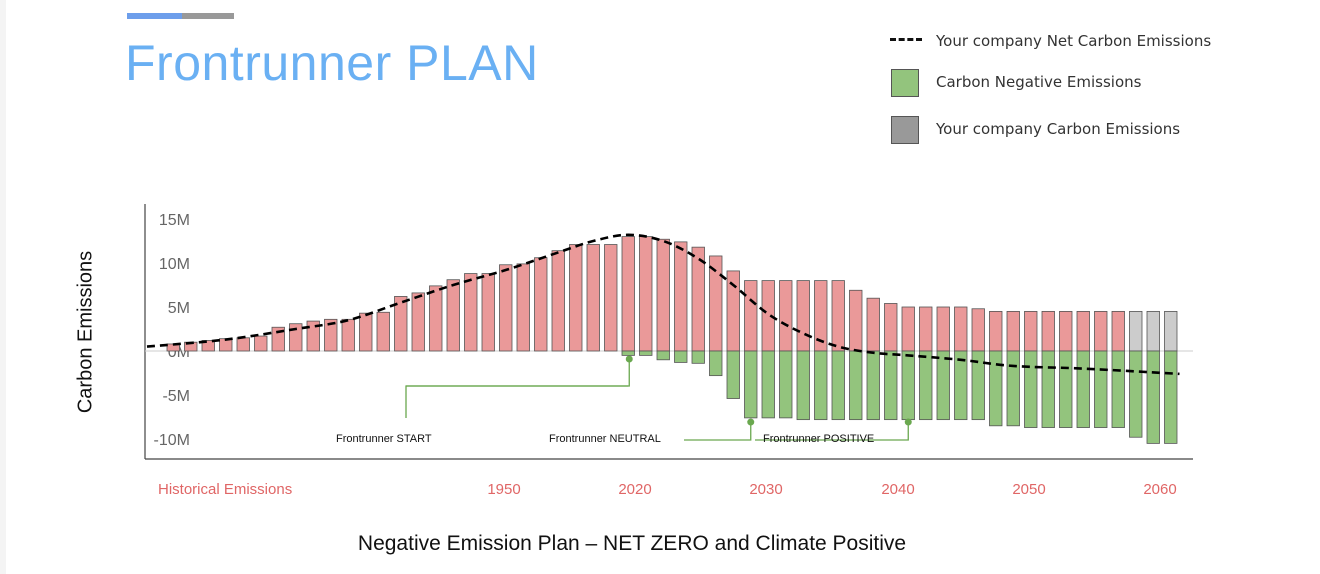 This screenshot has width=1320, height=574. What do you see at coordinates (908, 422) in the screenshot?
I see `milestone-positive-end-marker` at bounding box center [908, 422].